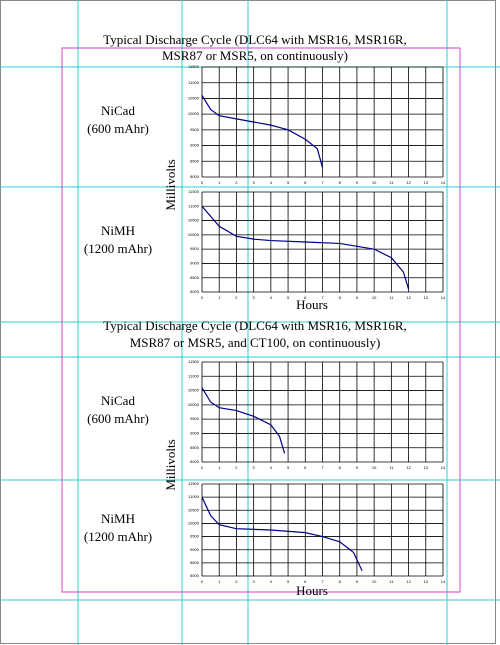  Describe the element at coordinates (255, 55) in the screenshot. I see `section-title: MSR87 or MSR5, on continuously)` at that location.